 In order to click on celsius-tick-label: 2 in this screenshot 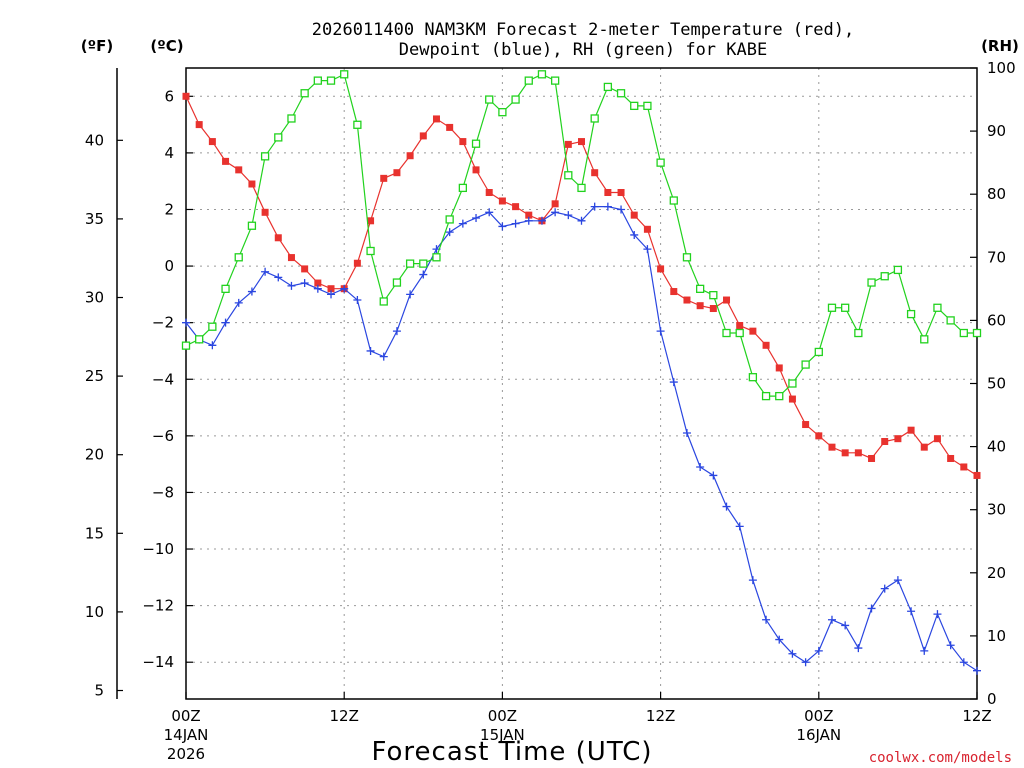, I will do `click(169, 209)`.